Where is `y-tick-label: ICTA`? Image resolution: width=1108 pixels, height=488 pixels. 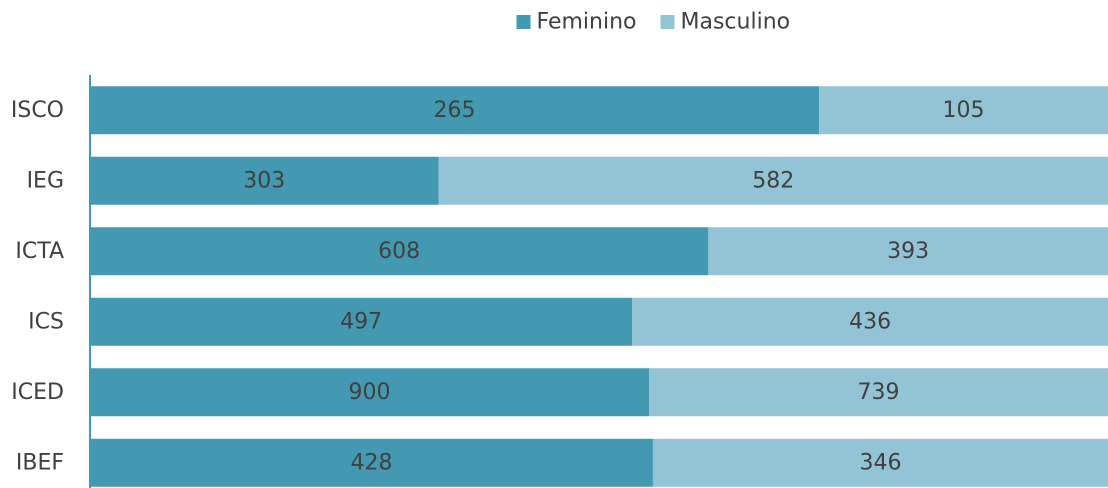
y-tick-label: ICTA is located at coordinates (39, 251).